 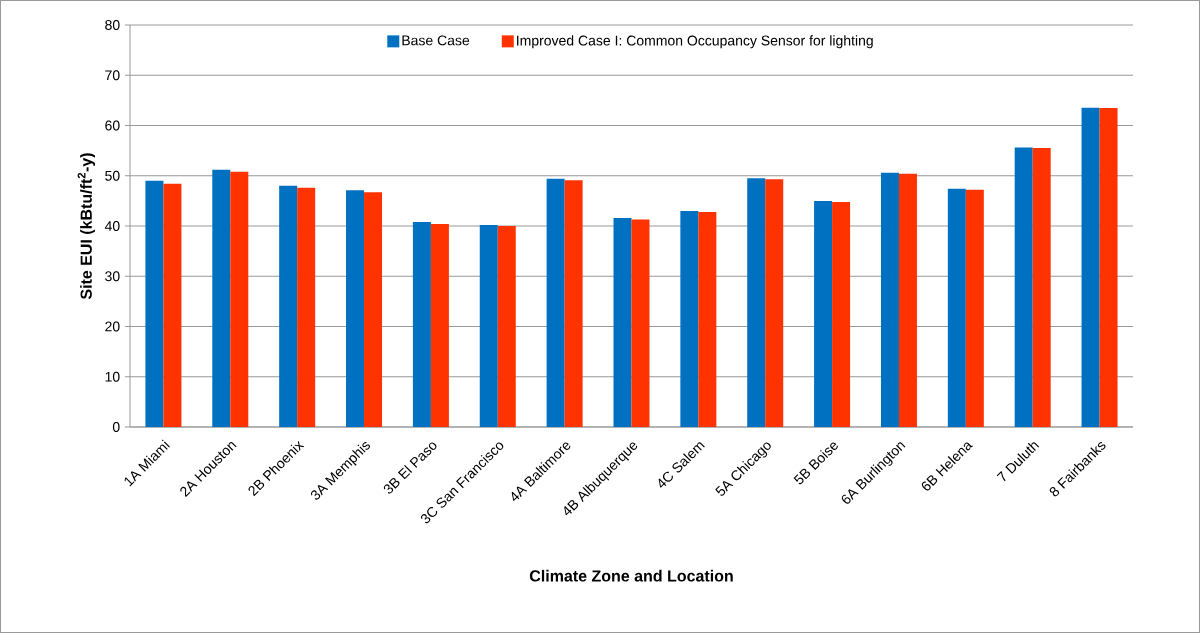 I want to click on x-axis-title: Climate Zone and Location, so click(x=631, y=575).